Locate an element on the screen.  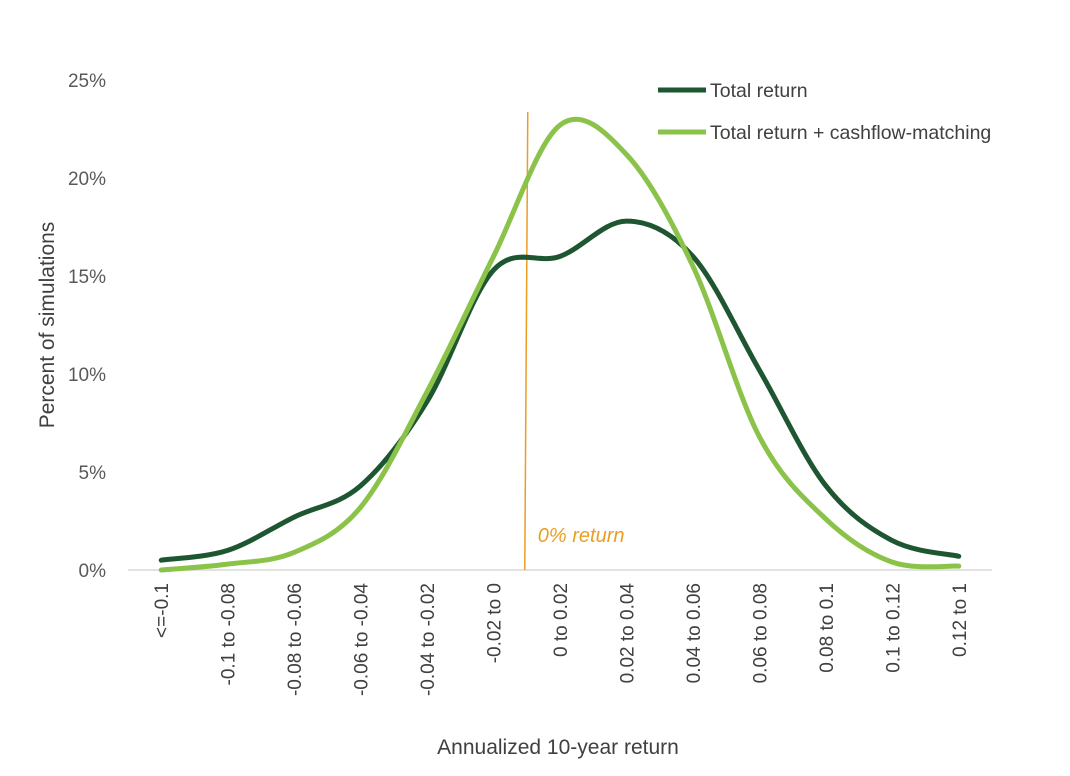
x-tick-label: -0.08 to -0.06 is located at coordinates (295, 639).